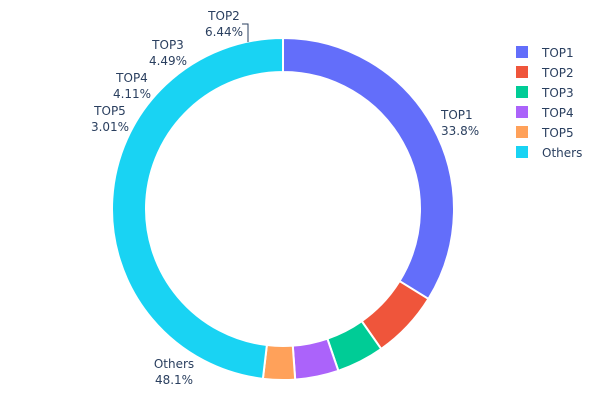 The width and height of the screenshot is (600, 400). Describe the element at coordinates (245, 32) in the screenshot. I see `top2-connector-line` at that location.